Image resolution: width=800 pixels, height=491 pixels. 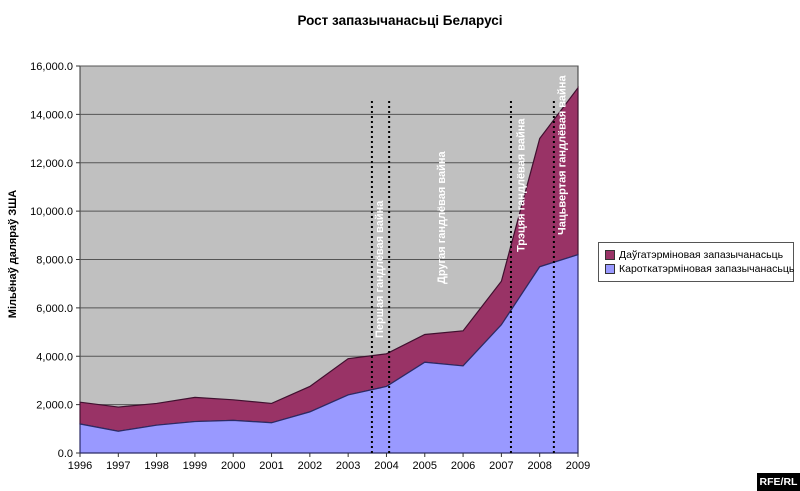 What do you see at coordinates (51, 164) in the screenshot?
I see `y-tick-label: 12,000.0` at bounding box center [51, 164].